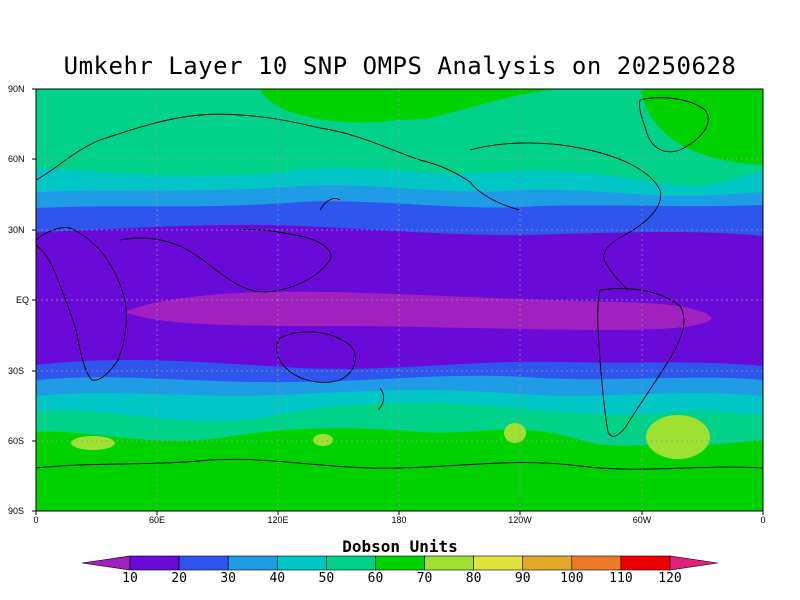  Describe the element at coordinates (520, 520) in the screenshot. I see `lon-label-120w: 120W` at that location.